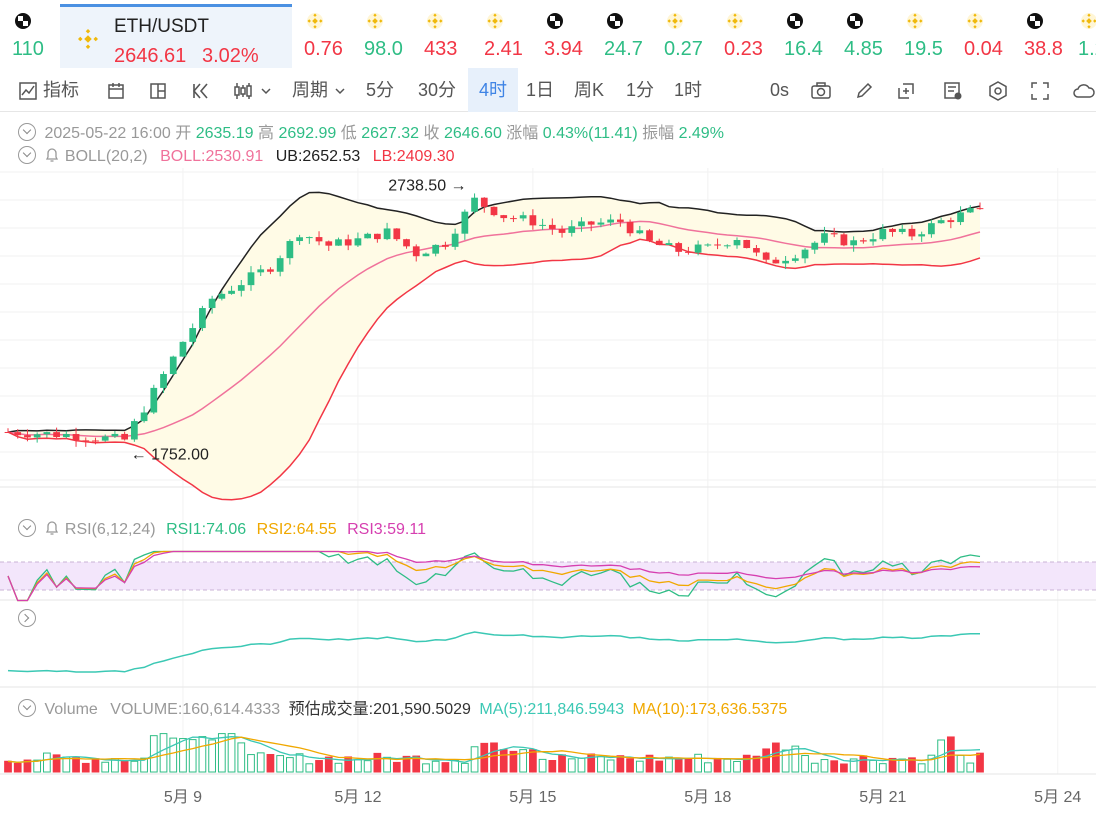 The height and width of the screenshot is (820, 1096). What do you see at coordinates (493, 90) in the screenshot?
I see `interval-tab-4h: 4时` at bounding box center [493, 90].